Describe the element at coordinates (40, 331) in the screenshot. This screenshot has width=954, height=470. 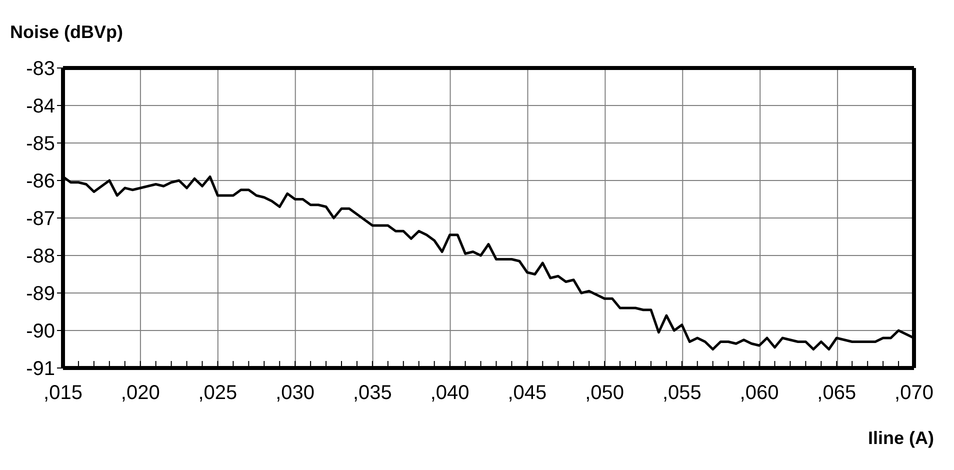
I see `y-tick-label: -90` at that location.